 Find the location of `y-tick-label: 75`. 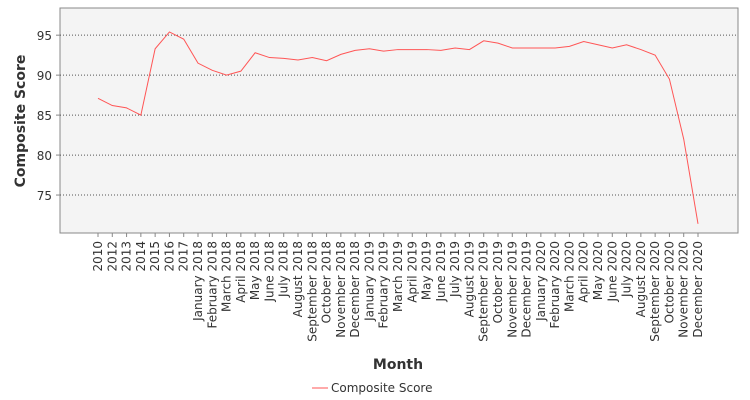

y-tick-label: 75 is located at coordinates (44, 196).